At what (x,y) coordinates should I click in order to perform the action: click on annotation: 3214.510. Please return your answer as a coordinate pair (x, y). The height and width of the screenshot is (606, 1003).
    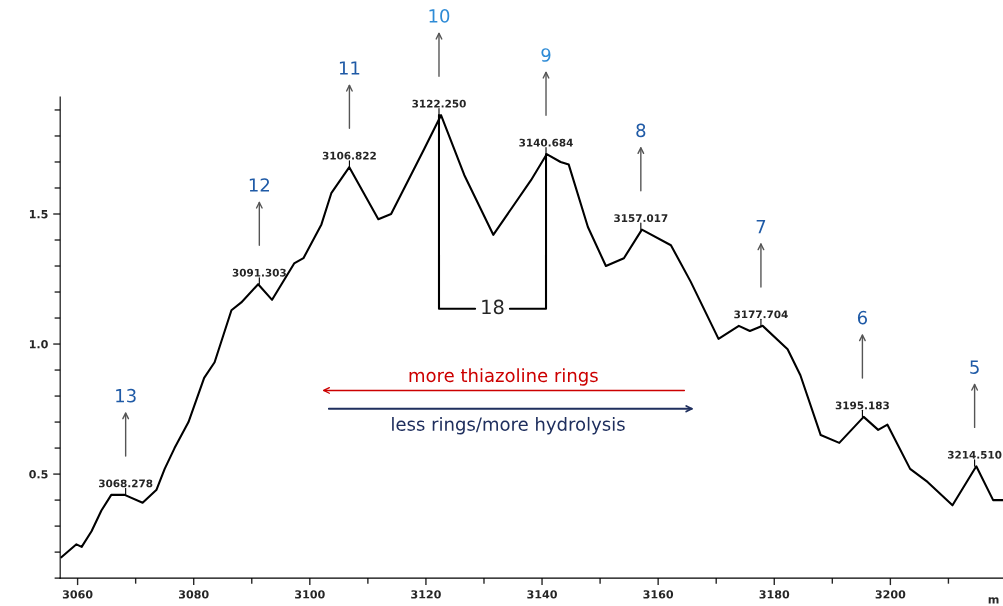
    Looking at the image, I should click on (974, 454).